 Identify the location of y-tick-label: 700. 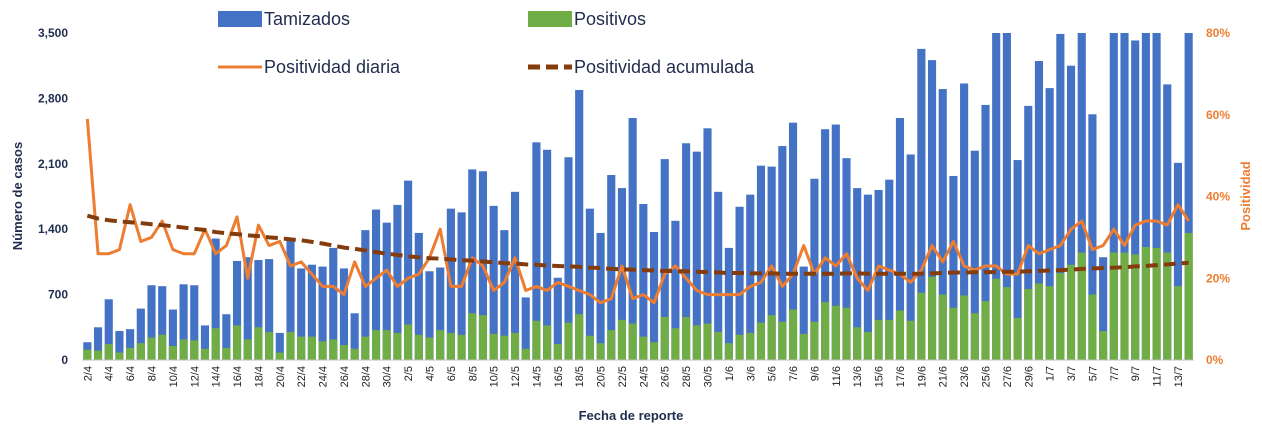
(58, 295).